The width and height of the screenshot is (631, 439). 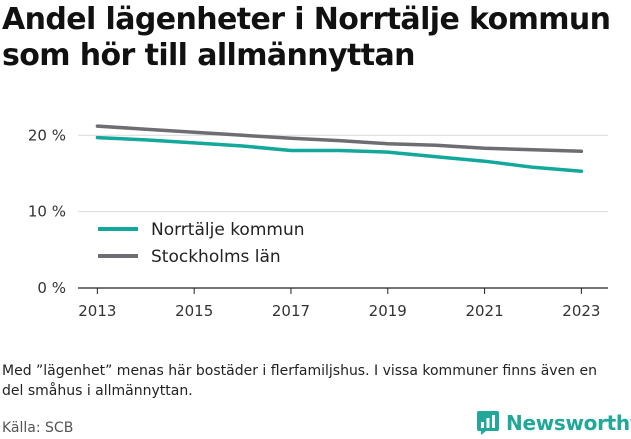 What do you see at coordinates (484, 311) in the screenshot?
I see `x-tick-label: 2021` at bounding box center [484, 311].